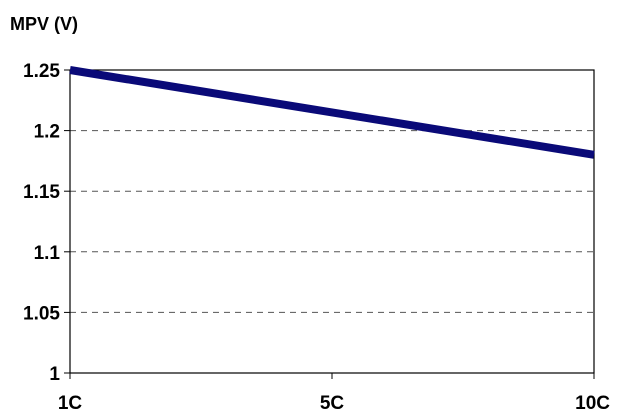 The height and width of the screenshot is (415, 628). Describe the element at coordinates (592, 403) in the screenshot. I see `x-tick-label: 10C` at that location.